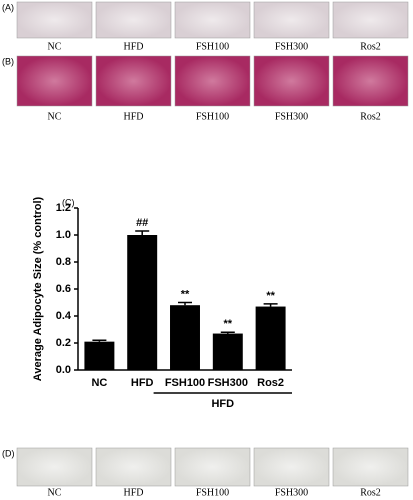 This screenshot has height=500, width=413. What do you see at coordinates (228, 383) in the screenshot?
I see `x-tick-label: FSH300` at bounding box center [228, 383].